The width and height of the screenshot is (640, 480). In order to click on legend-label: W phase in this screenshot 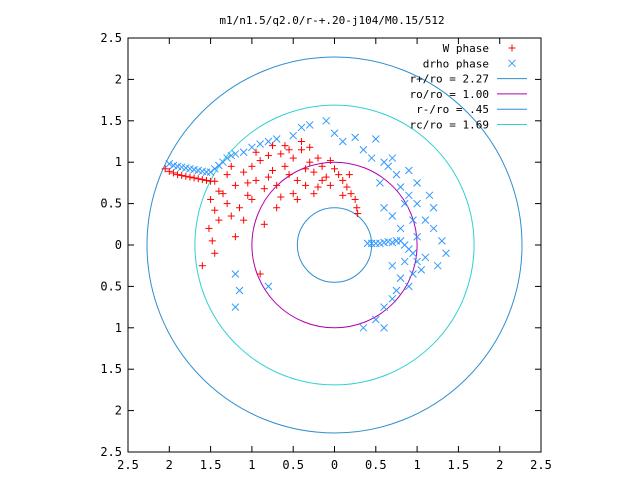, I will do `click(466, 48)`.